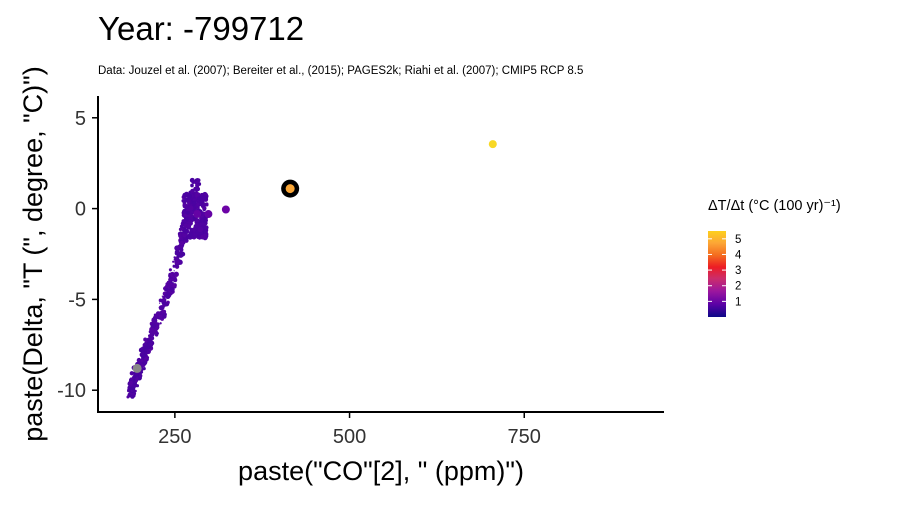 The height and width of the screenshot is (505, 900). I want to click on y-tick-label: 0, so click(80, 210).